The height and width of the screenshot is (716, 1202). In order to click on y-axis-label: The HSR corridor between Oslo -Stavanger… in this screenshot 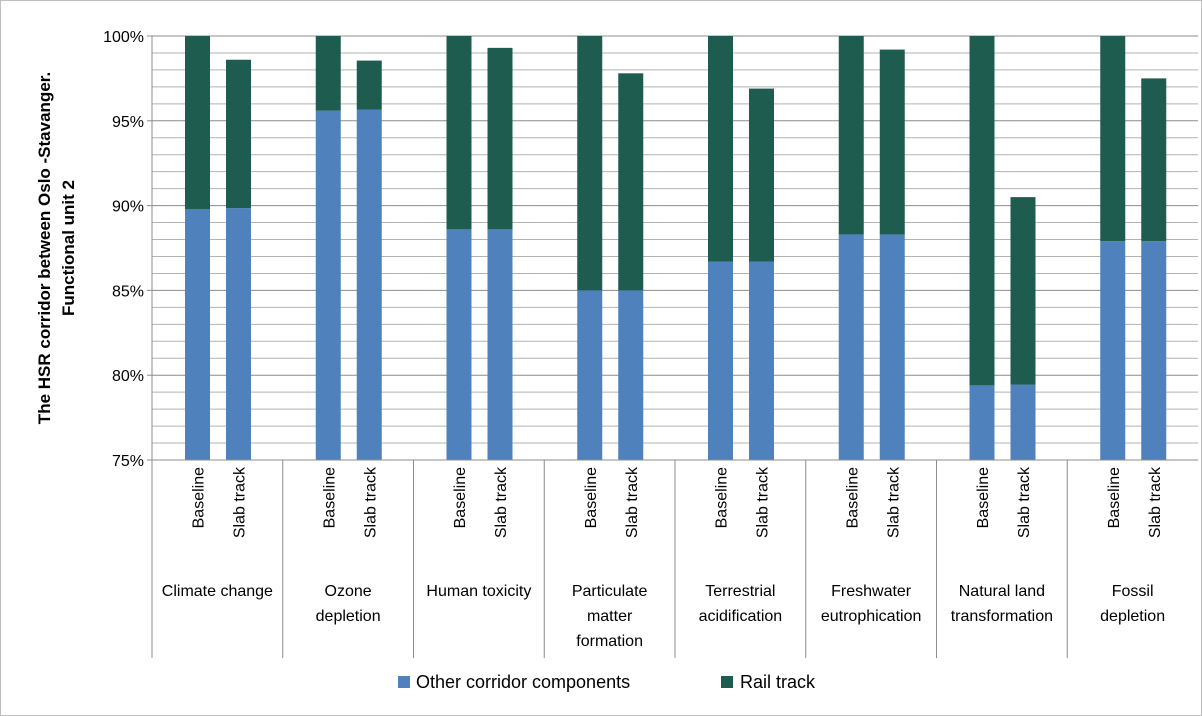, I will do `click(56, 248)`.